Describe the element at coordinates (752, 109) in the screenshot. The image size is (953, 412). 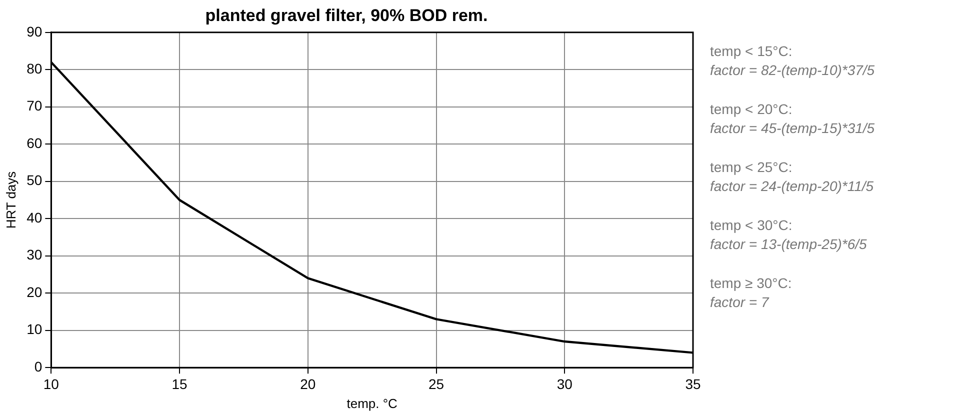
I see `text: temp < 20°C:` at that location.